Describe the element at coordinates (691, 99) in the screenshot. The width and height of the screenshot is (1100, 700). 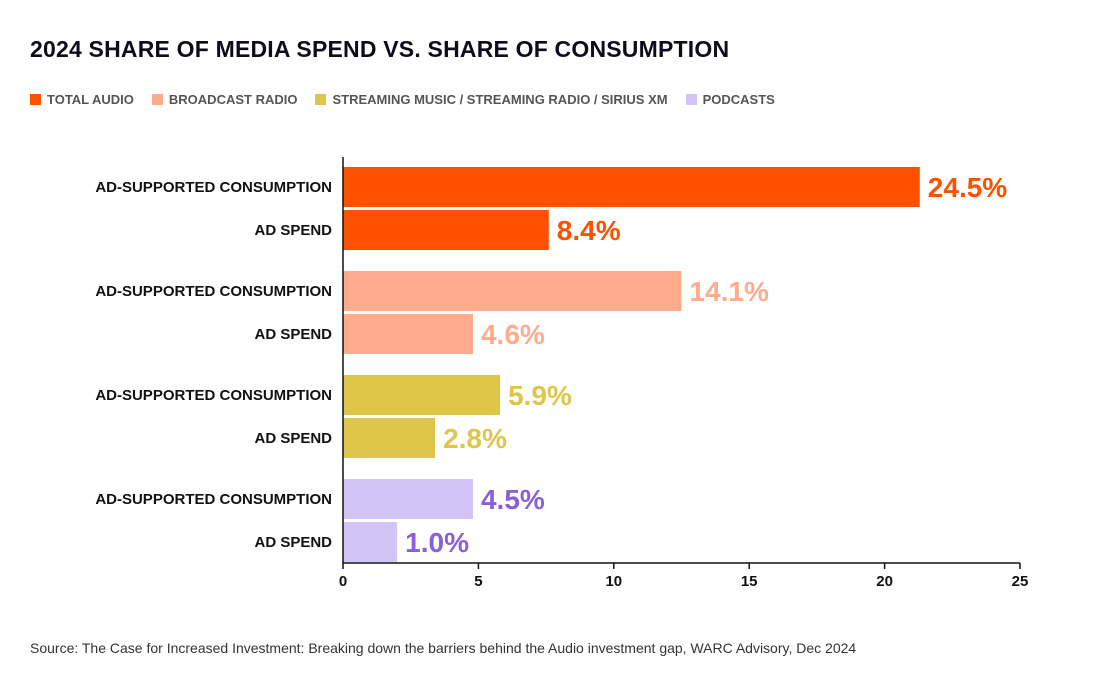
I see `legend-swatch-podcasts` at that location.